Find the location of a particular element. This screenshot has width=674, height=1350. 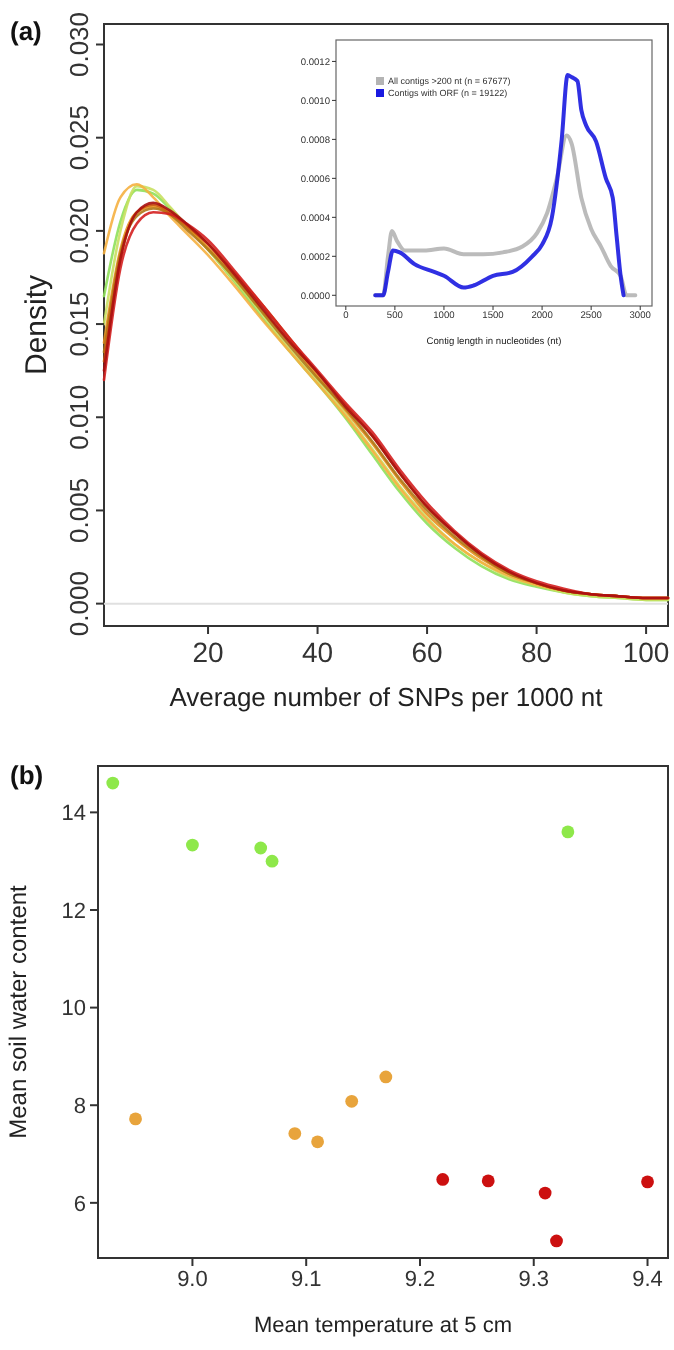

y-tick-label: 0.010 is located at coordinates (79, 417).